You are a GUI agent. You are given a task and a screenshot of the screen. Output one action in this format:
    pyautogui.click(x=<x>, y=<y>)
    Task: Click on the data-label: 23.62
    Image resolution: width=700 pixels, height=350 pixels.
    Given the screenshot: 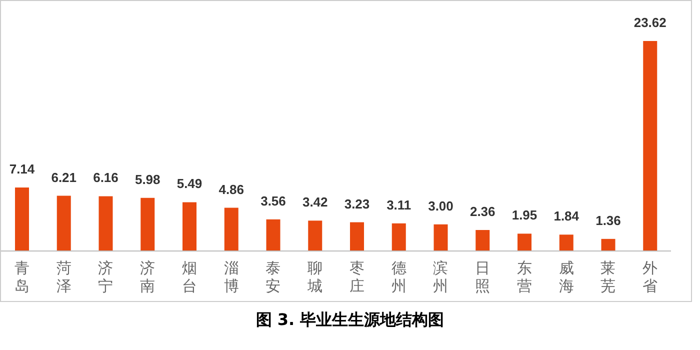 What is the action you would take?
    pyautogui.click(x=650, y=22)
    